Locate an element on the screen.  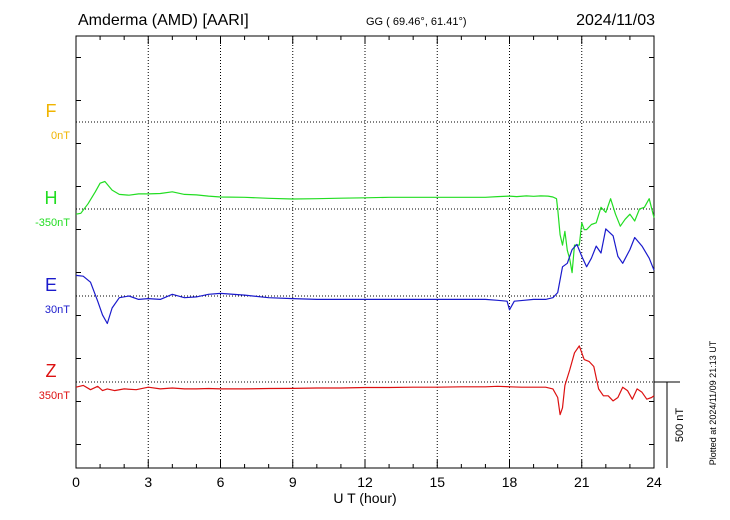
x-tick-label: 21 is located at coordinates (582, 482).